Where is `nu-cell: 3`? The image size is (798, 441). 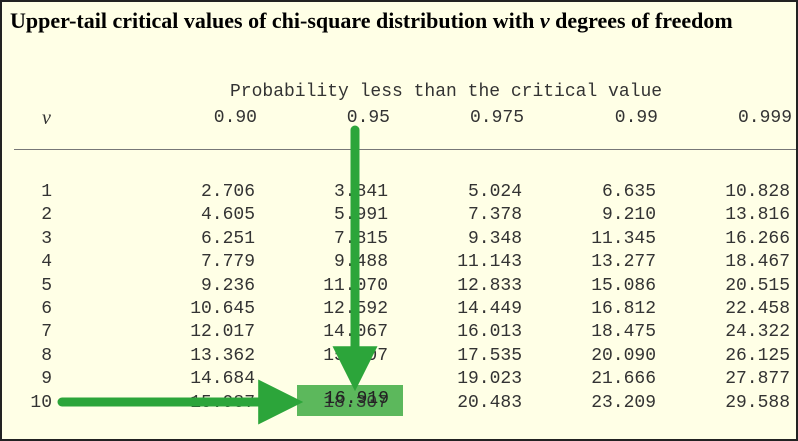 nu-cell: 3 is located at coordinates (46, 238).